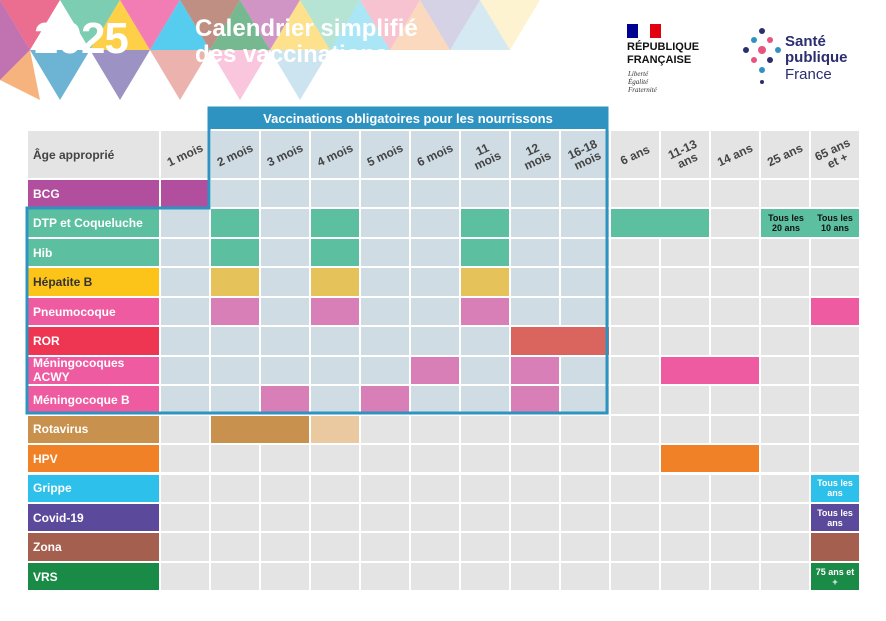 The image size is (886, 621). Describe the element at coordinates (93, 154) in the screenshot. I see `age-header: Âge approprié` at that location.